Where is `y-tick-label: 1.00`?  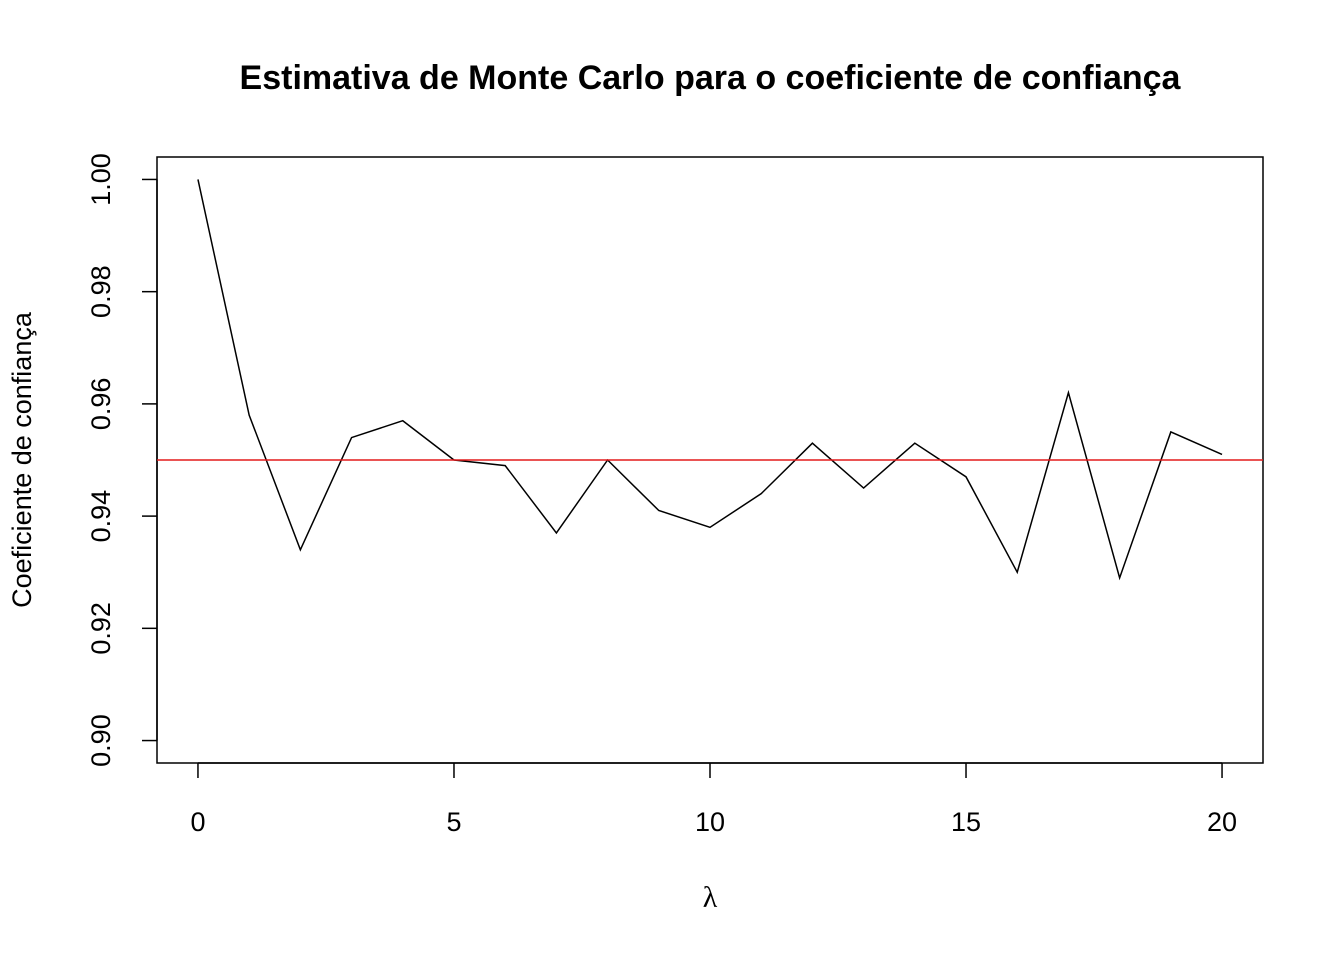
y-tick-label: 1.00 is located at coordinates (101, 179).